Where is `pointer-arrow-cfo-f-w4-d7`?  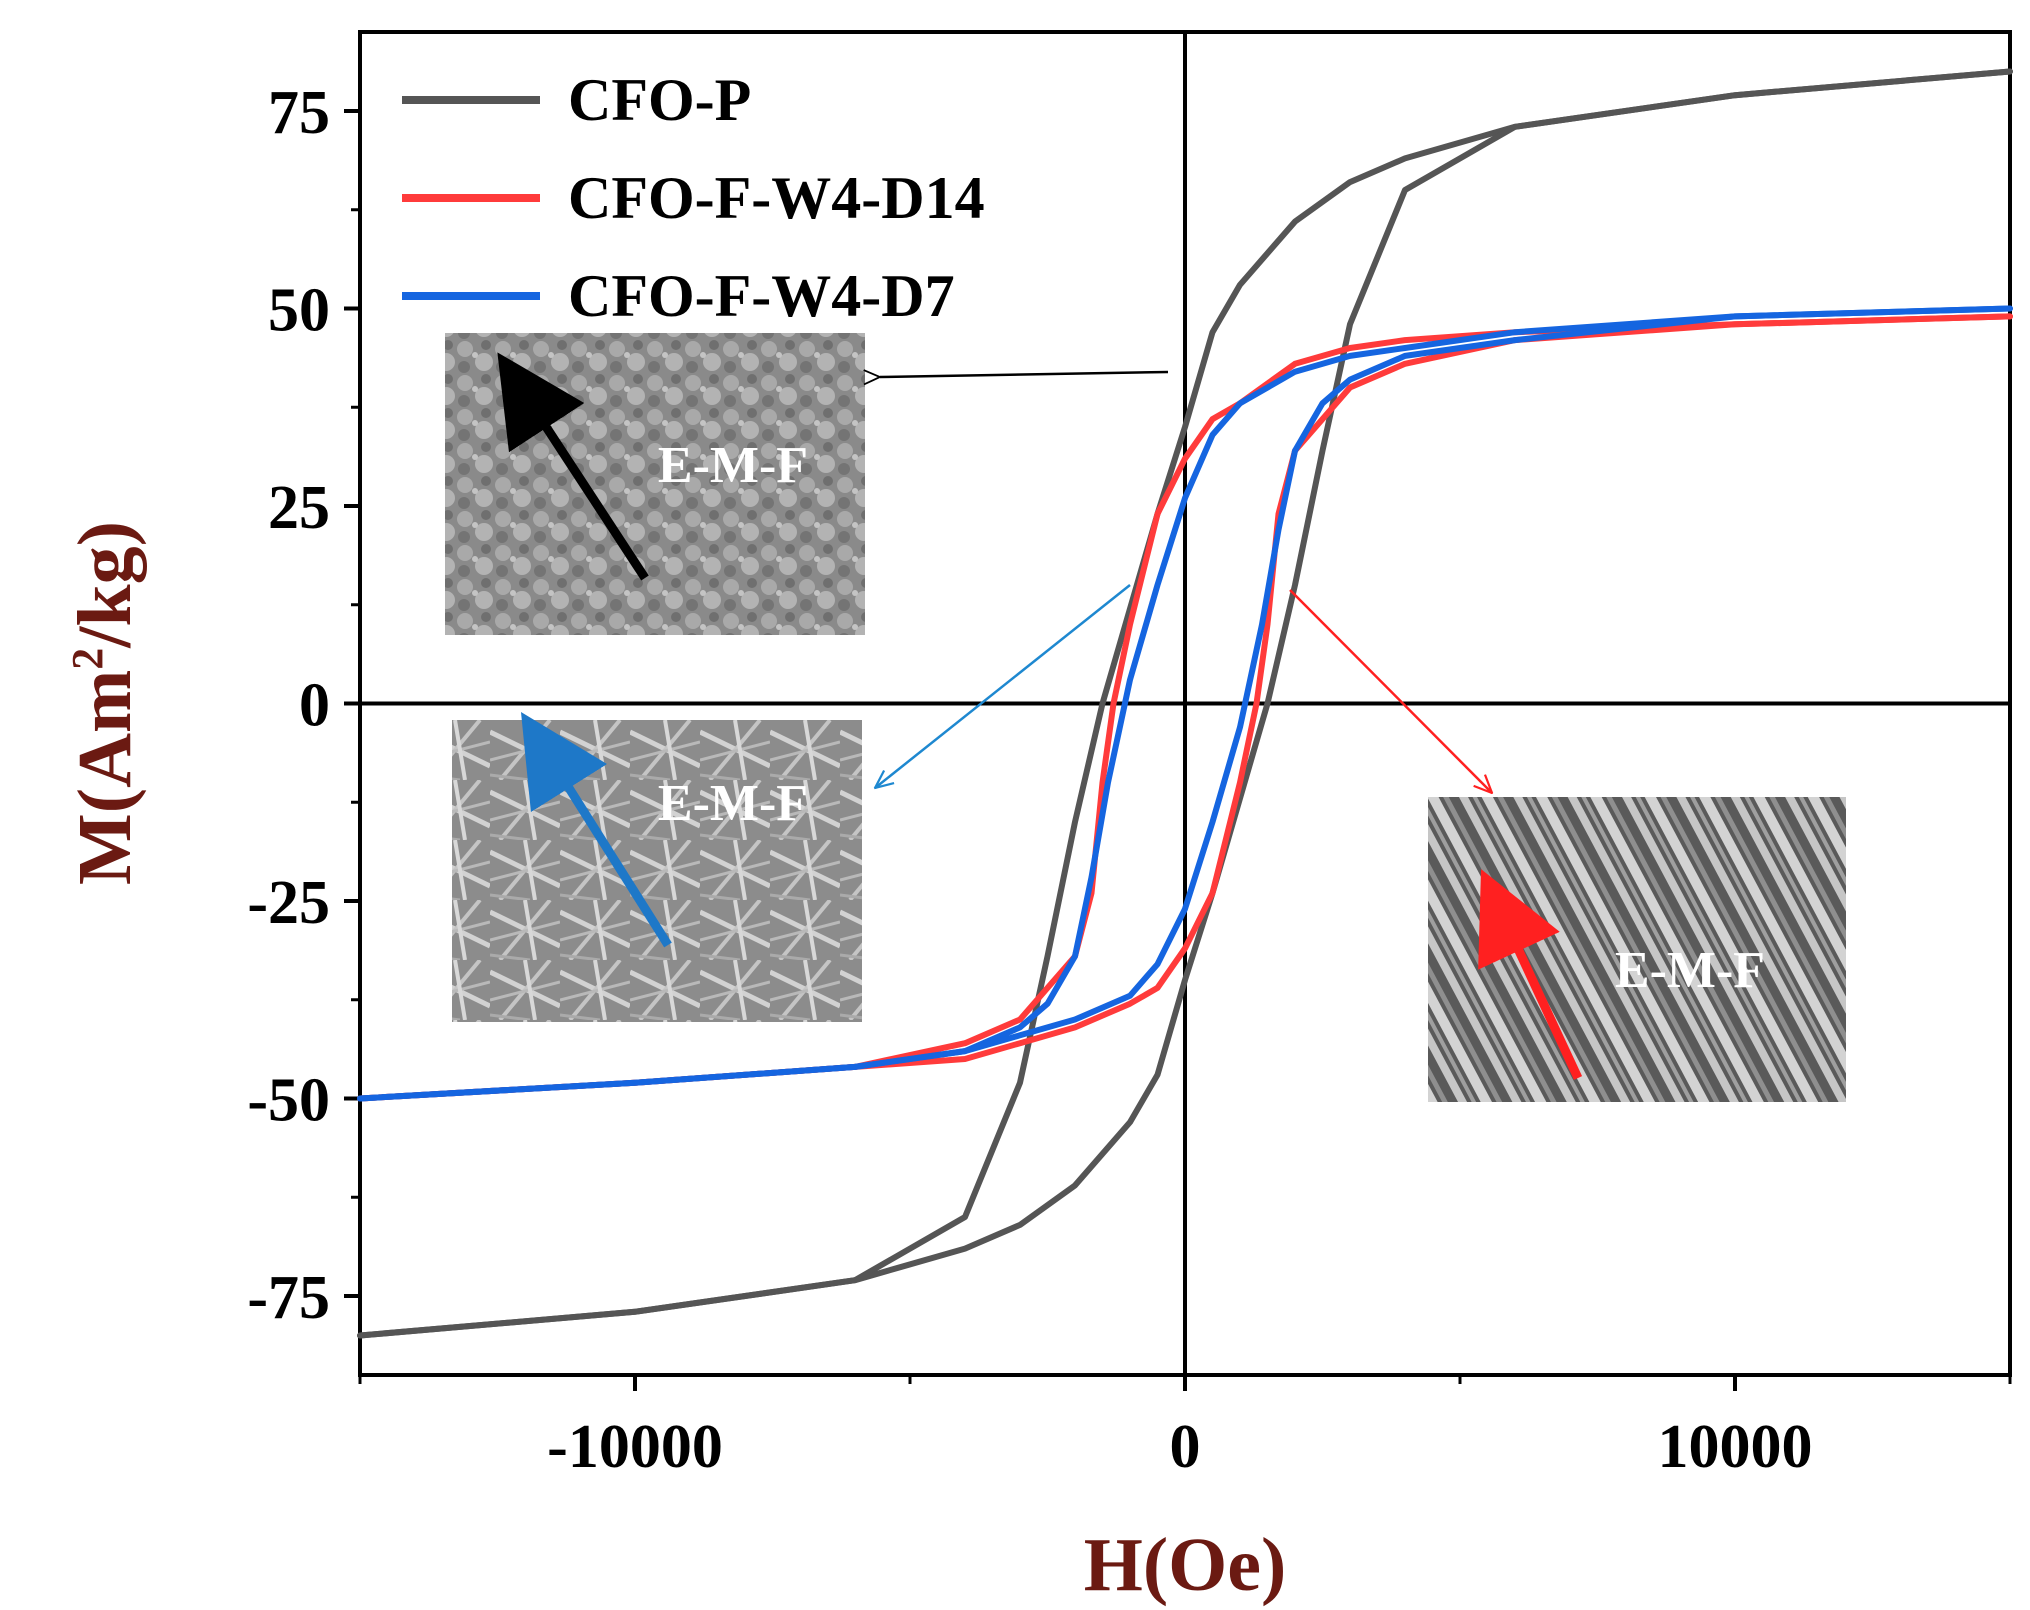
pointer-arrow-cfo-f-w4-d7 is located at coordinates (1003, 686).